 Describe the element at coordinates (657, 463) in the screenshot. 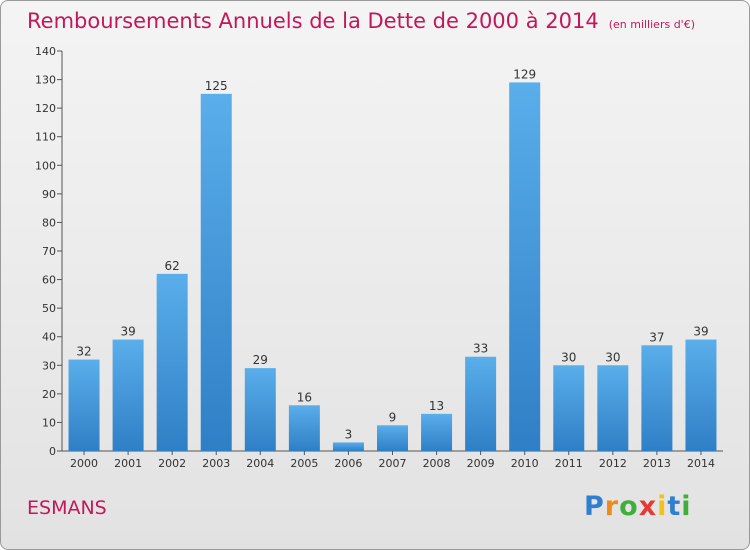

I see `x-tick-label: 2013` at that location.